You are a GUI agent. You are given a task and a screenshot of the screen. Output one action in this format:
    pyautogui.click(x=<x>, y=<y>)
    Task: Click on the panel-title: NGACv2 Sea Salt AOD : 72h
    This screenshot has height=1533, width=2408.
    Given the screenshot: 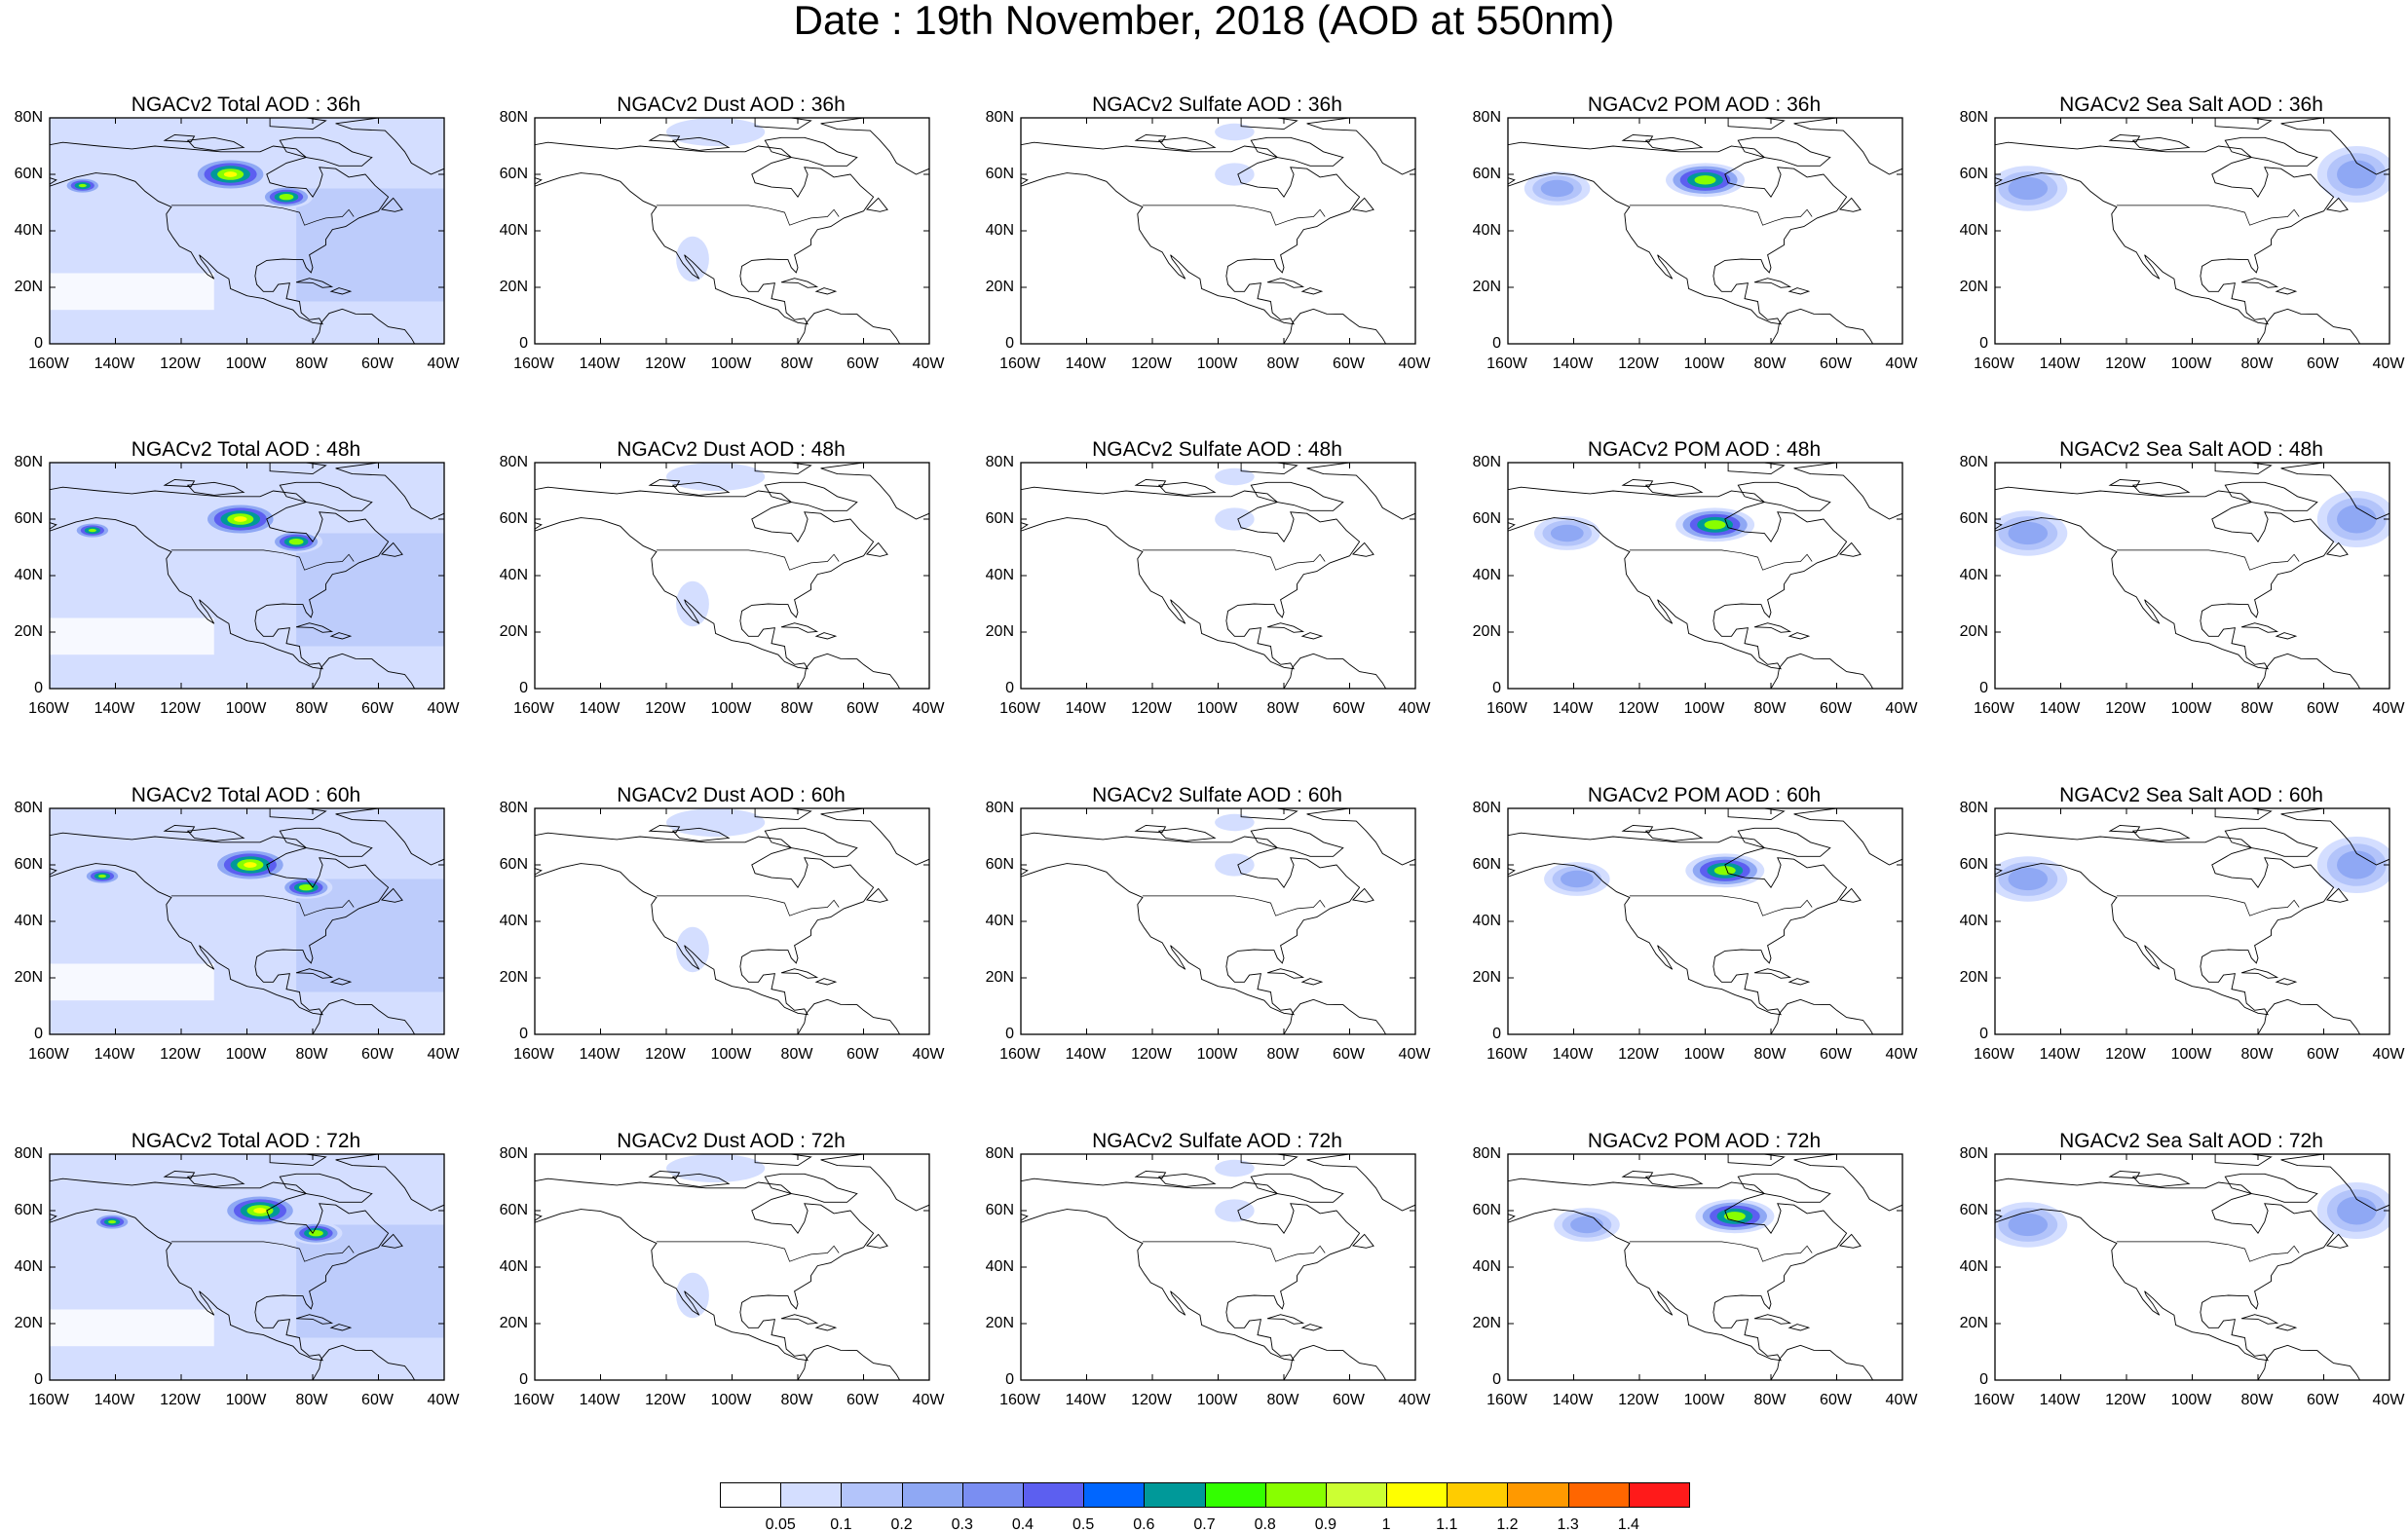 What is the action you would take?
    pyautogui.click(x=2178, y=1141)
    